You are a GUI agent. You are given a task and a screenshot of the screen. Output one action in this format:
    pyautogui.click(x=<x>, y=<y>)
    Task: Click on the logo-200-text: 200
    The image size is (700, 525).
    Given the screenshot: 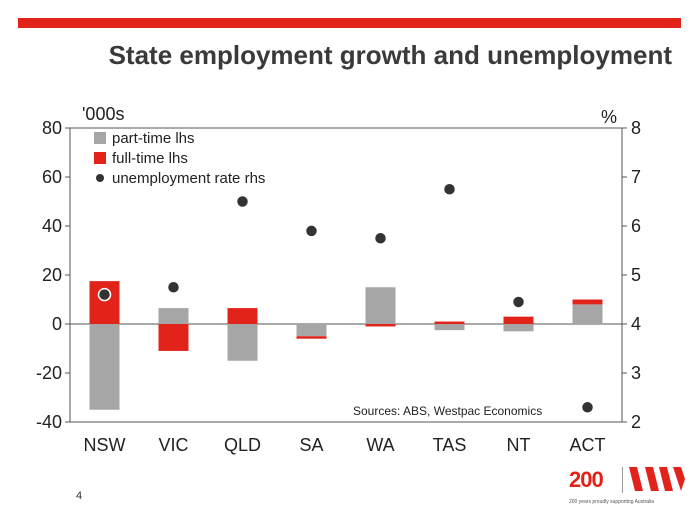 What is the action you would take?
    pyautogui.click(x=586, y=479)
    